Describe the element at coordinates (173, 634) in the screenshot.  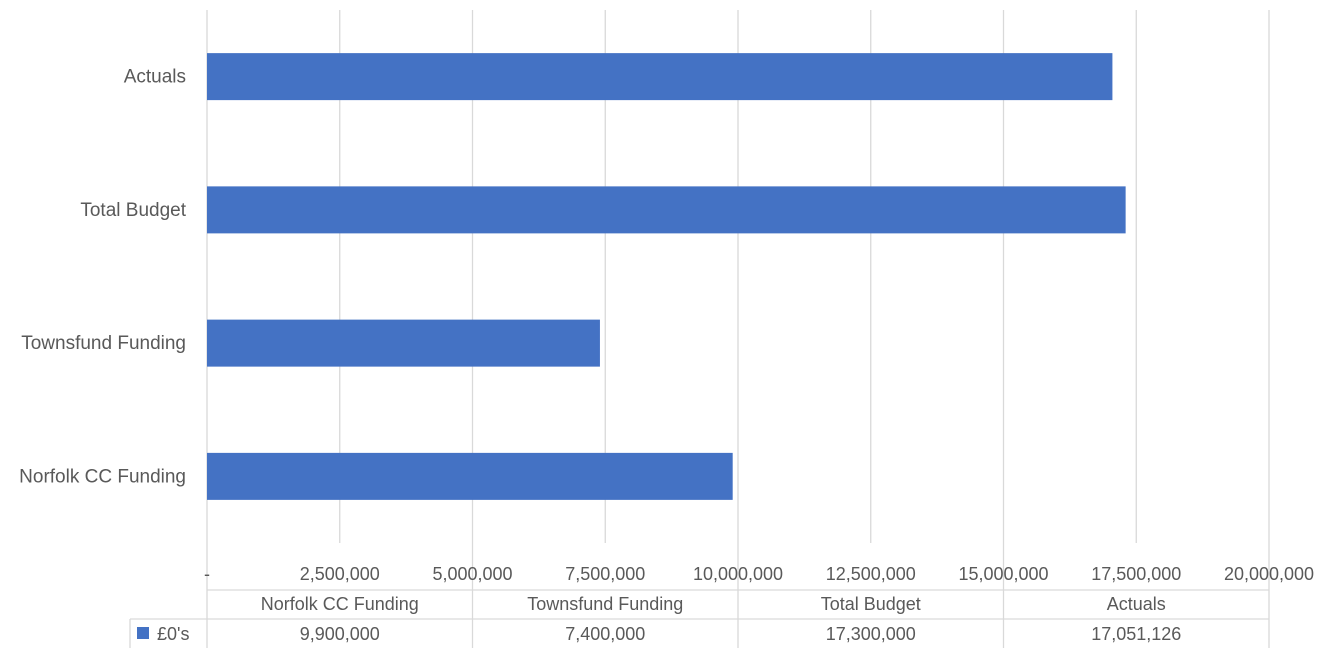
I see `legend-label: £0's` at that location.